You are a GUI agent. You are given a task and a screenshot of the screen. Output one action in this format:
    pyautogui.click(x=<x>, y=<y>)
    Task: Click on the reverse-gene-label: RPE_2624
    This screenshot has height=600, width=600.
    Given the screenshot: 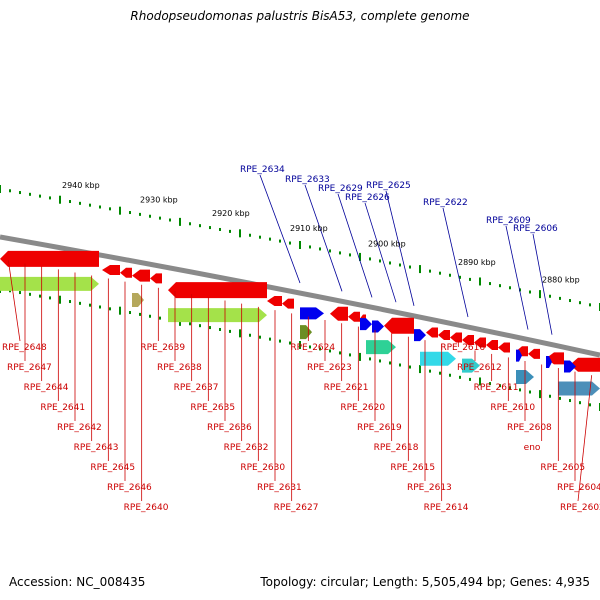 What is the action you would take?
    pyautogui.click(x=312, y=348)
    